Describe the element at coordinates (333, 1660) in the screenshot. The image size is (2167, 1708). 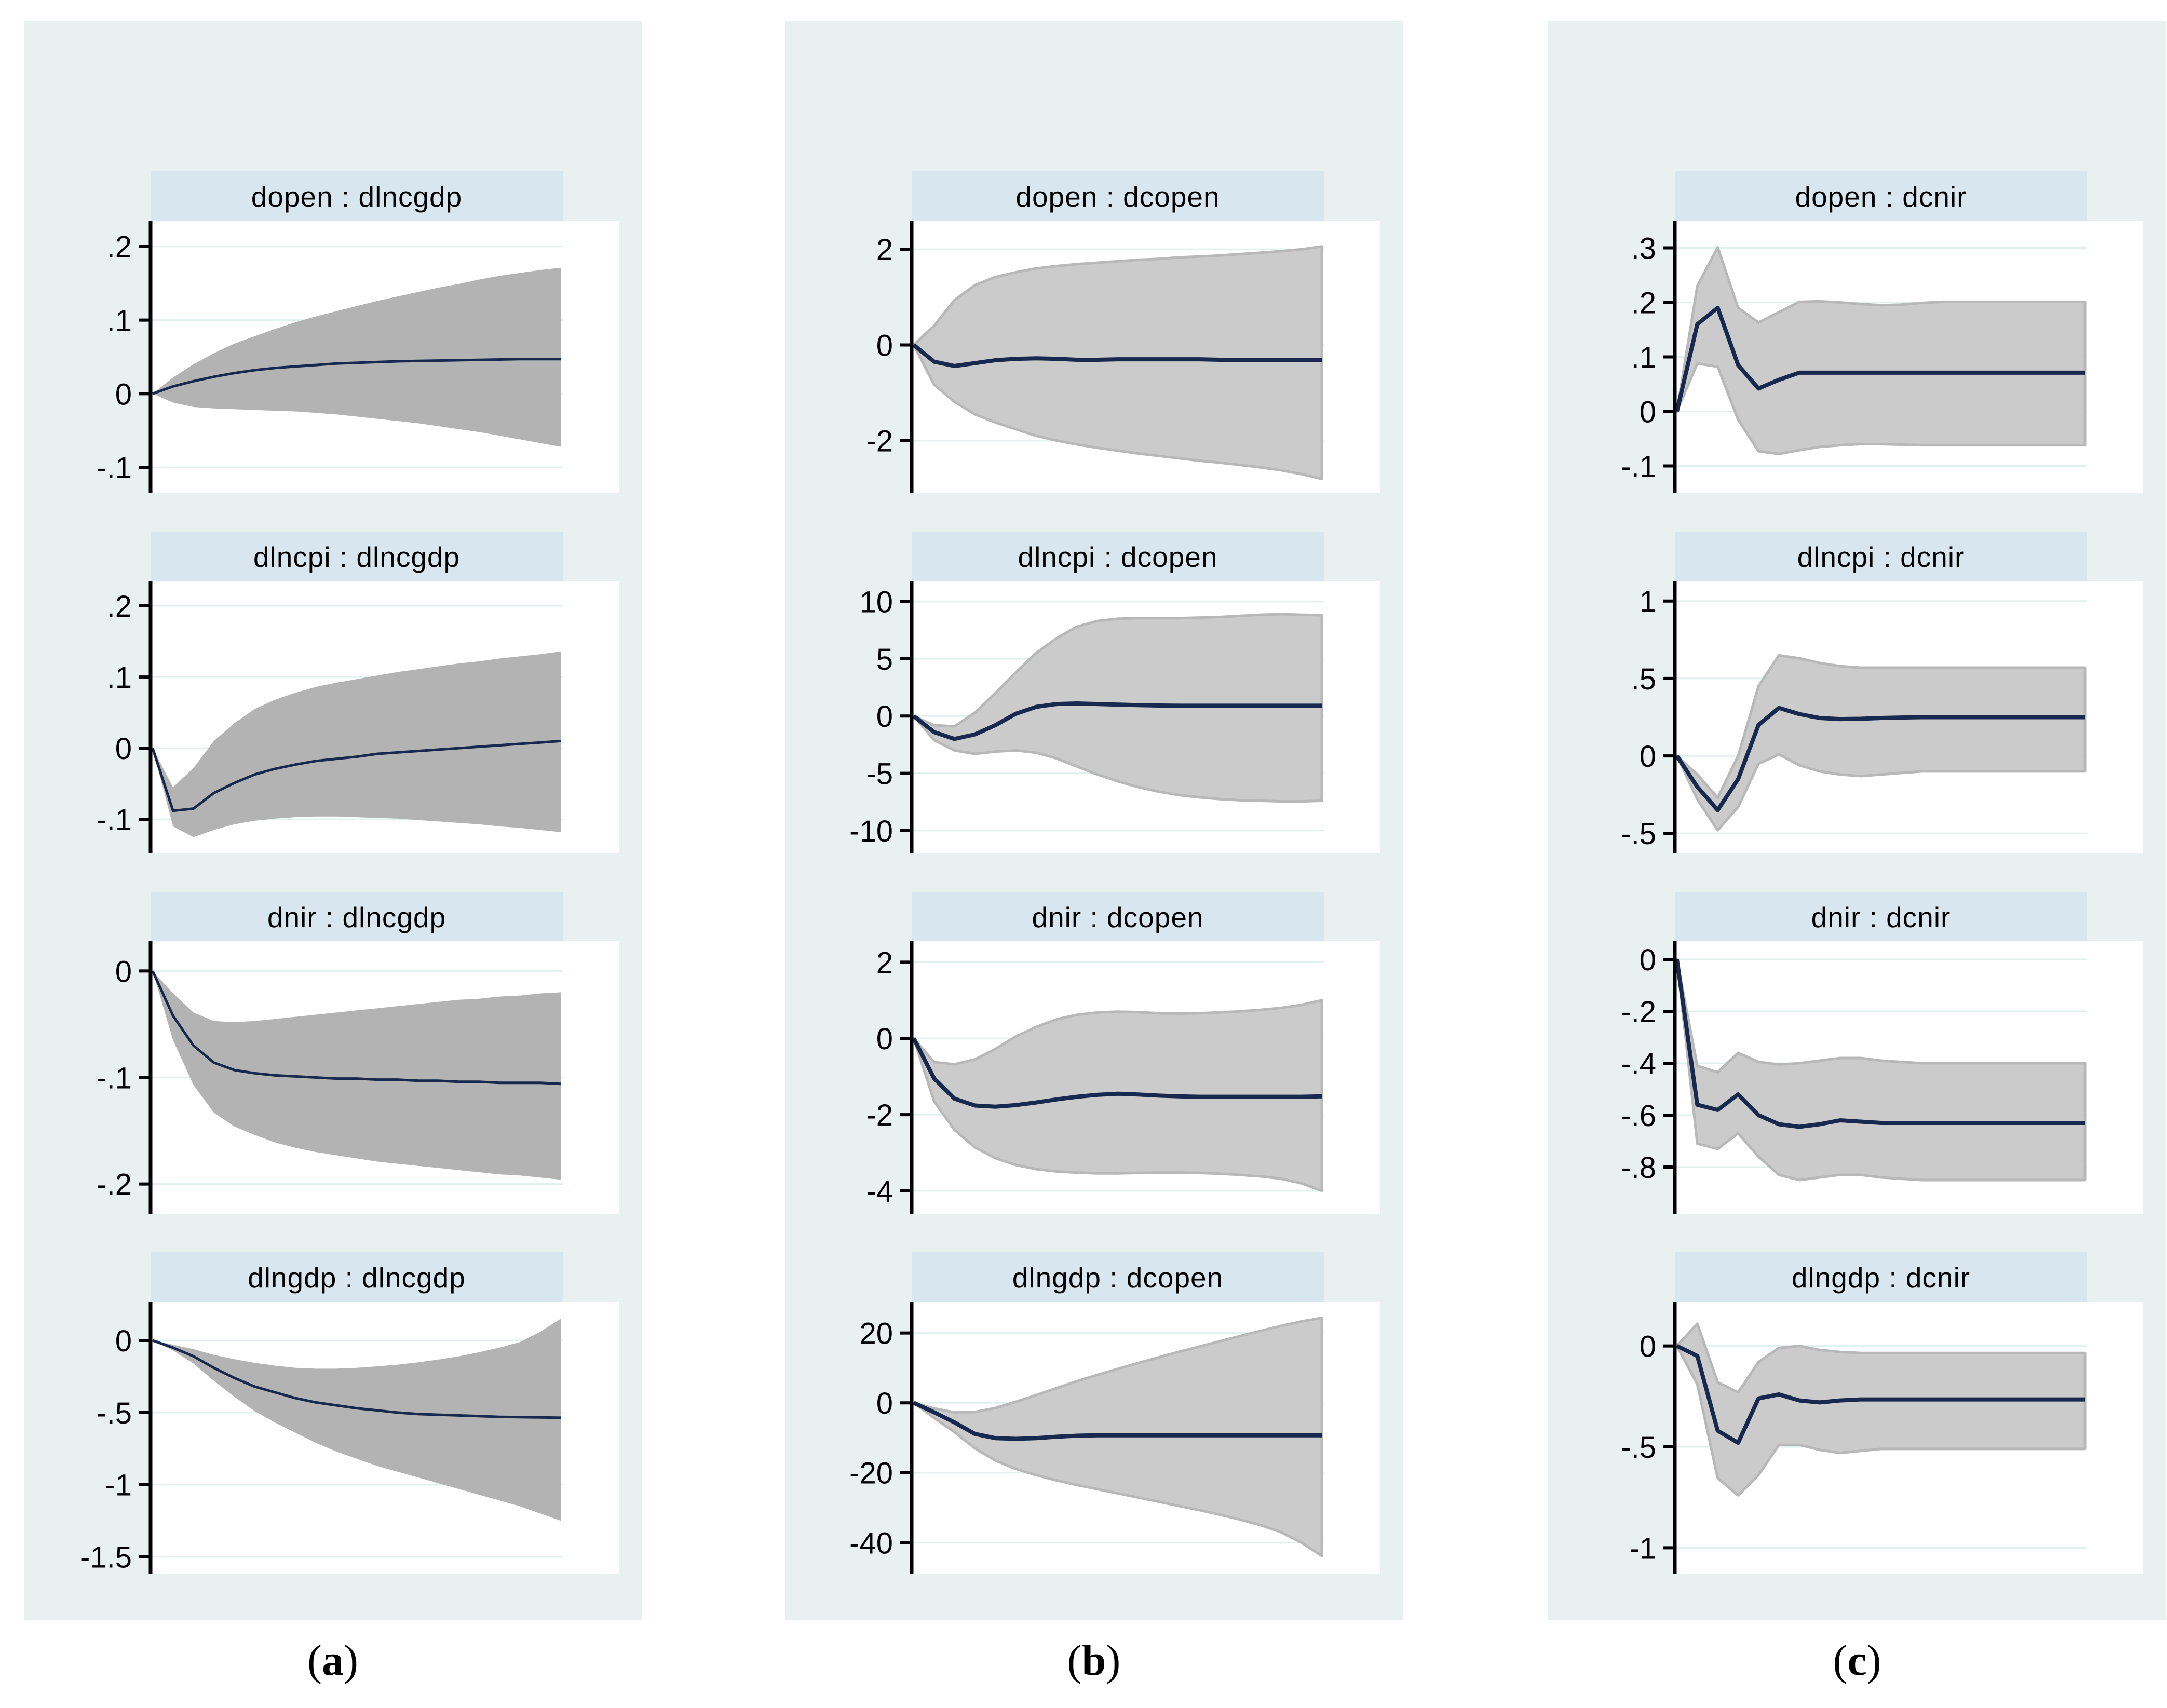
I see `caption-a: (a)` at that location.